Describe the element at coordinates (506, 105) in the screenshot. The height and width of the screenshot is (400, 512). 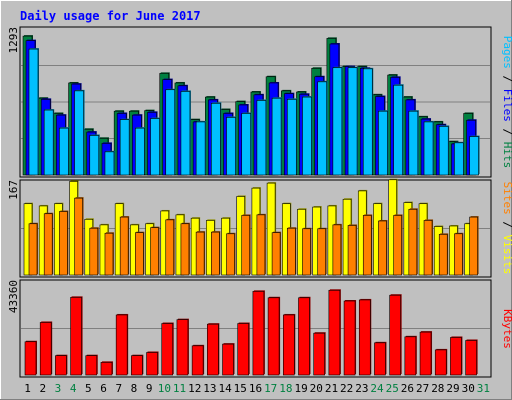
I see `axis-label-part: Files` at that location.